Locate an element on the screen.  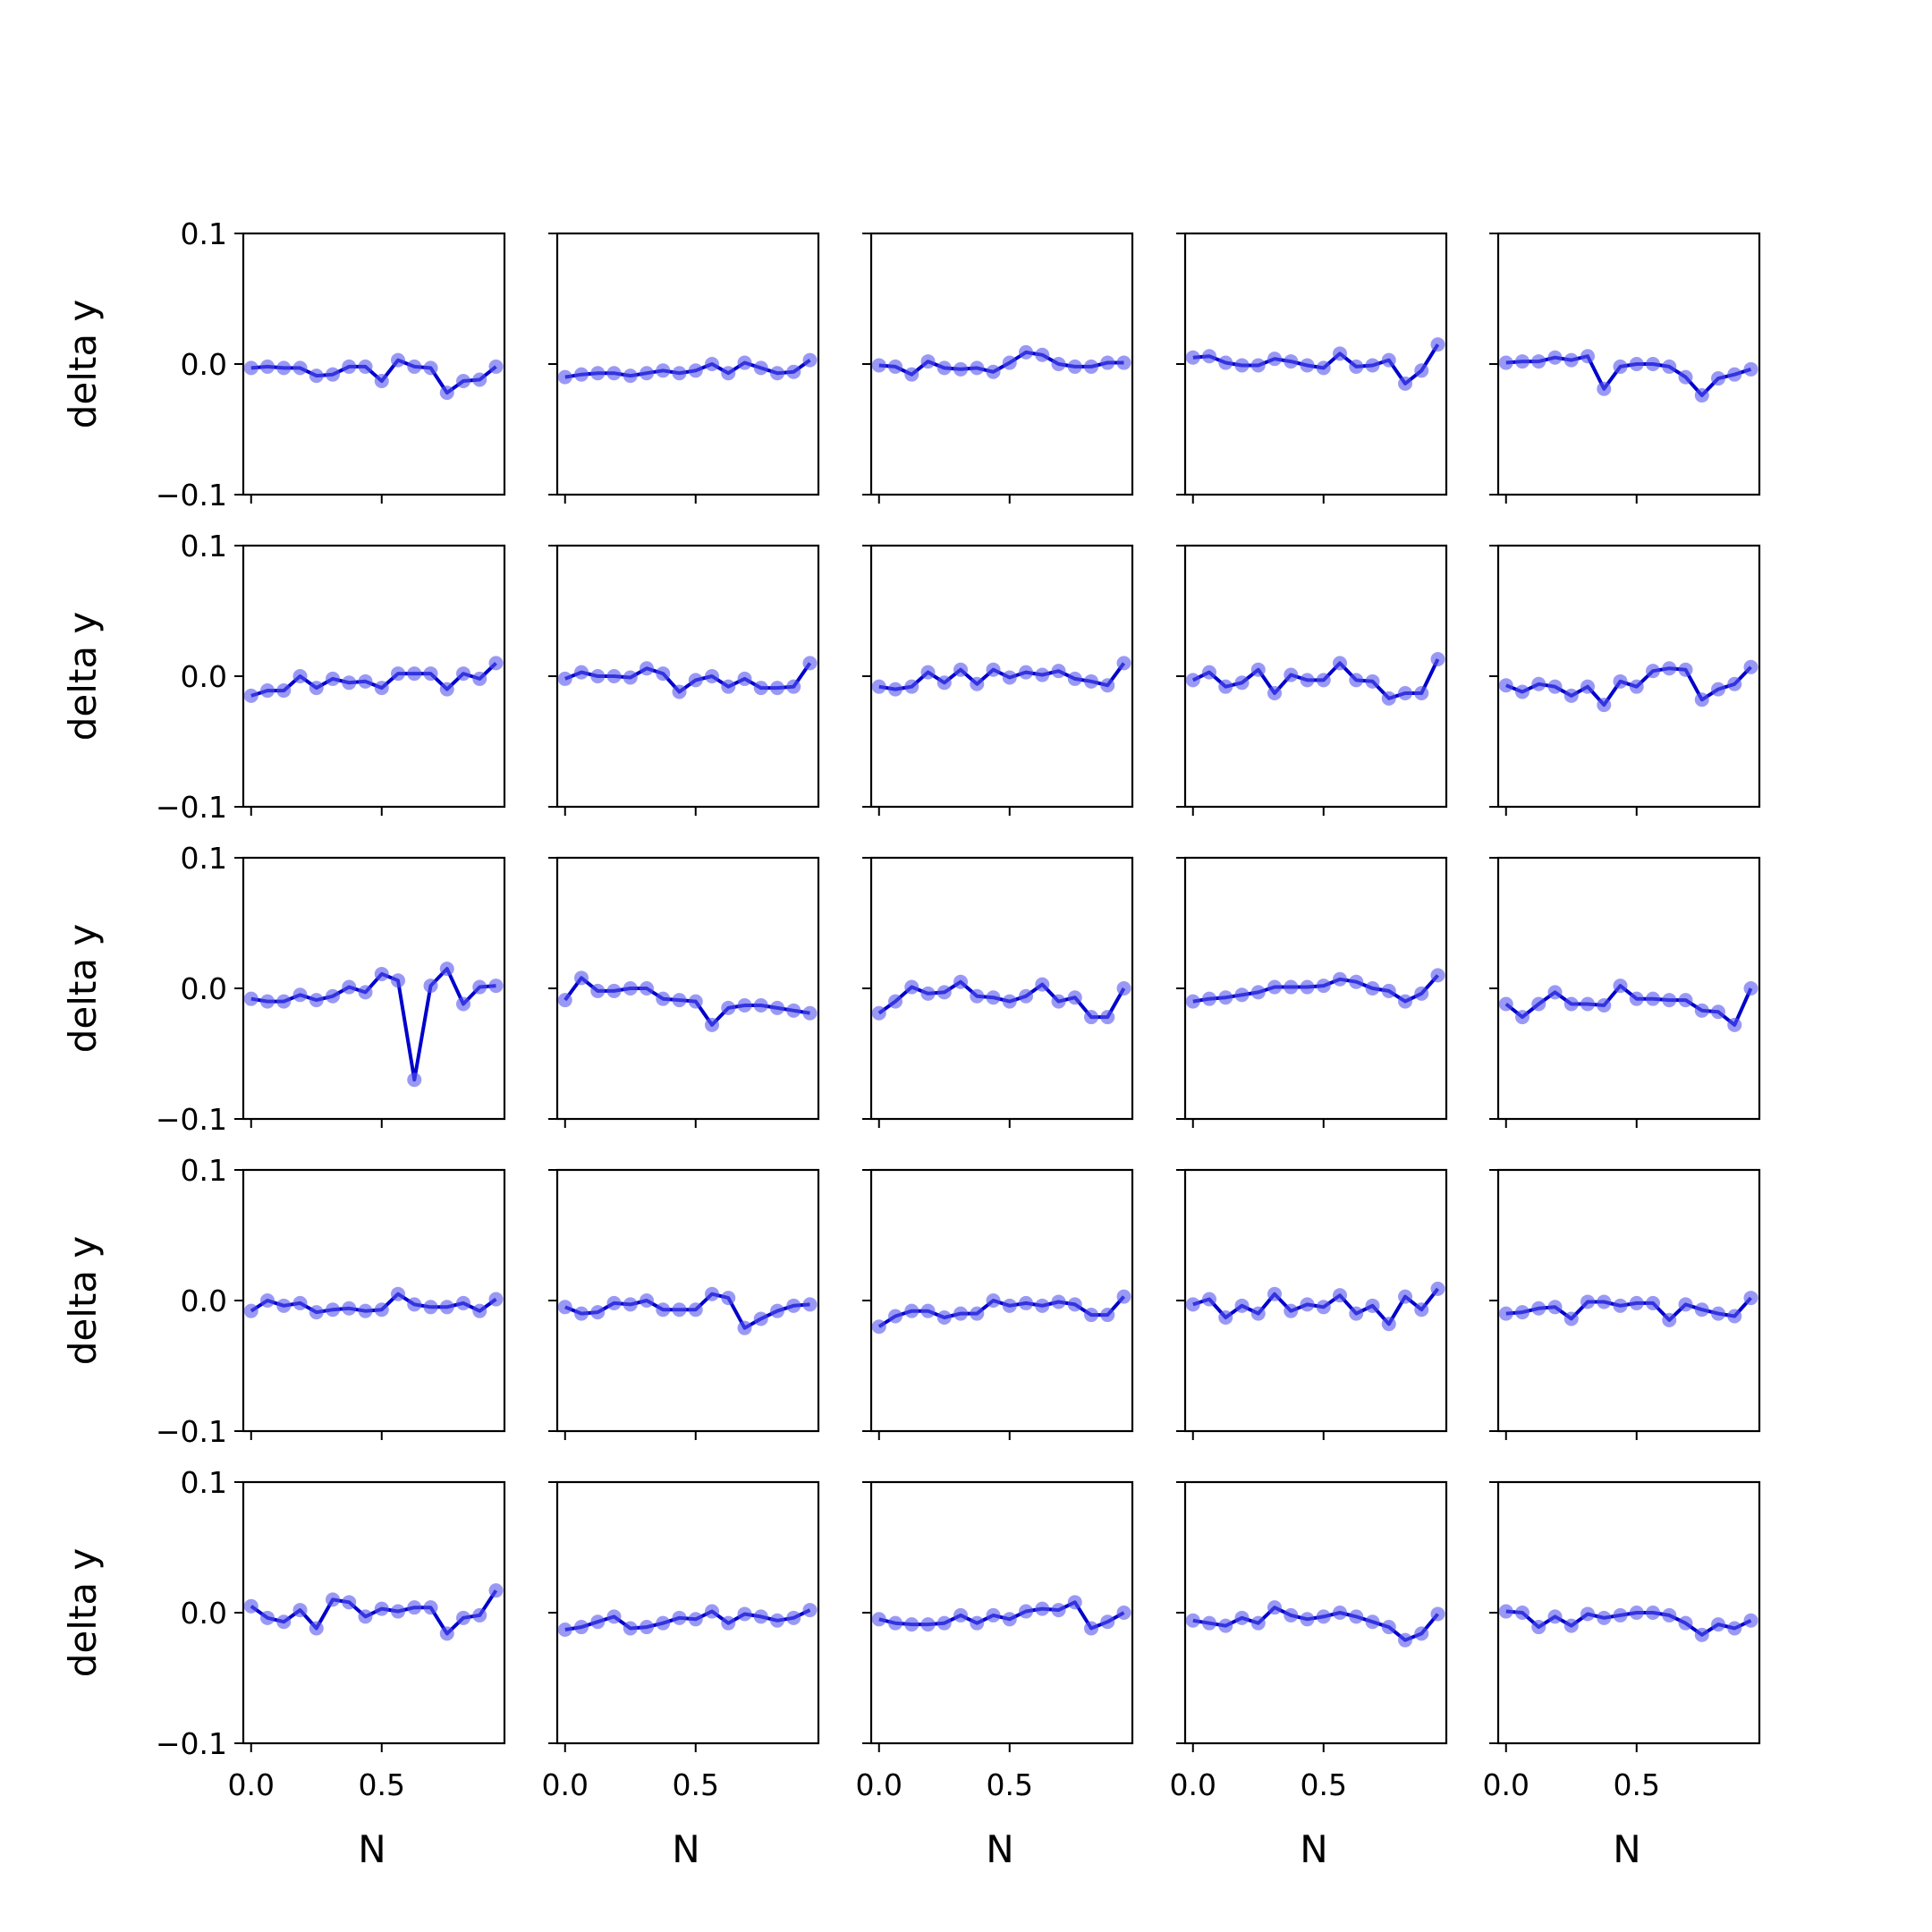
subplot-r4-c2 is located at coordinates (684, 1304).